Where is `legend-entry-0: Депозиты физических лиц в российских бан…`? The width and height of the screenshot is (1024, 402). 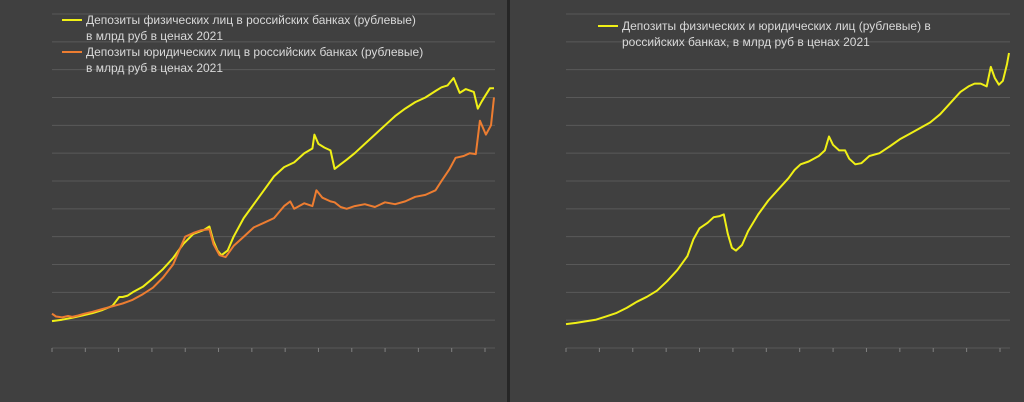
legend-entry-0: Депозиты физических лиц в российских бан… is located at coordinates (251, 28).